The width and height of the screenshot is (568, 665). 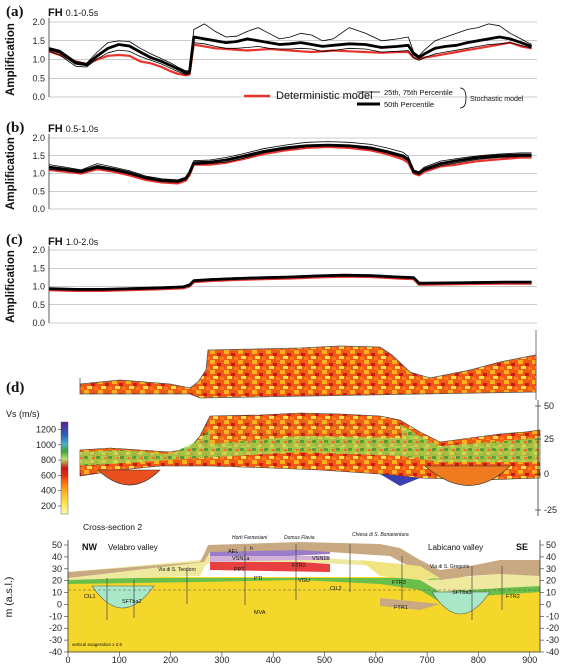 I want to click on label-horti: Horti Farnesiani, so click(x=250, y=538).